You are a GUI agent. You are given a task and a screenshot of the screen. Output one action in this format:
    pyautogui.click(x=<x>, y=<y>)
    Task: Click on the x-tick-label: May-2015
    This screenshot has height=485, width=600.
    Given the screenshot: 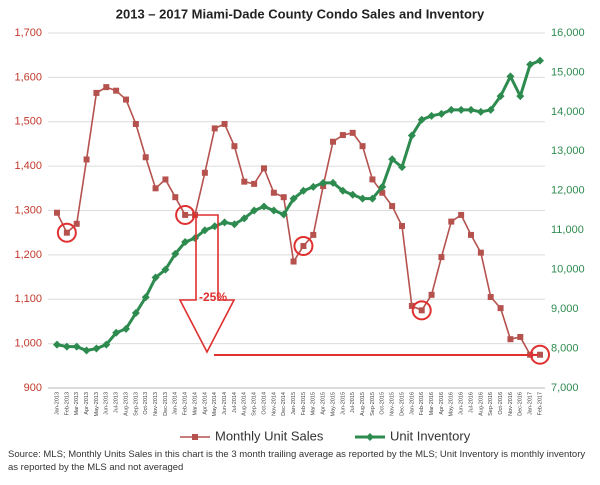 What is the action you would take?
    pyautogui.click(x=333, y=404)
    